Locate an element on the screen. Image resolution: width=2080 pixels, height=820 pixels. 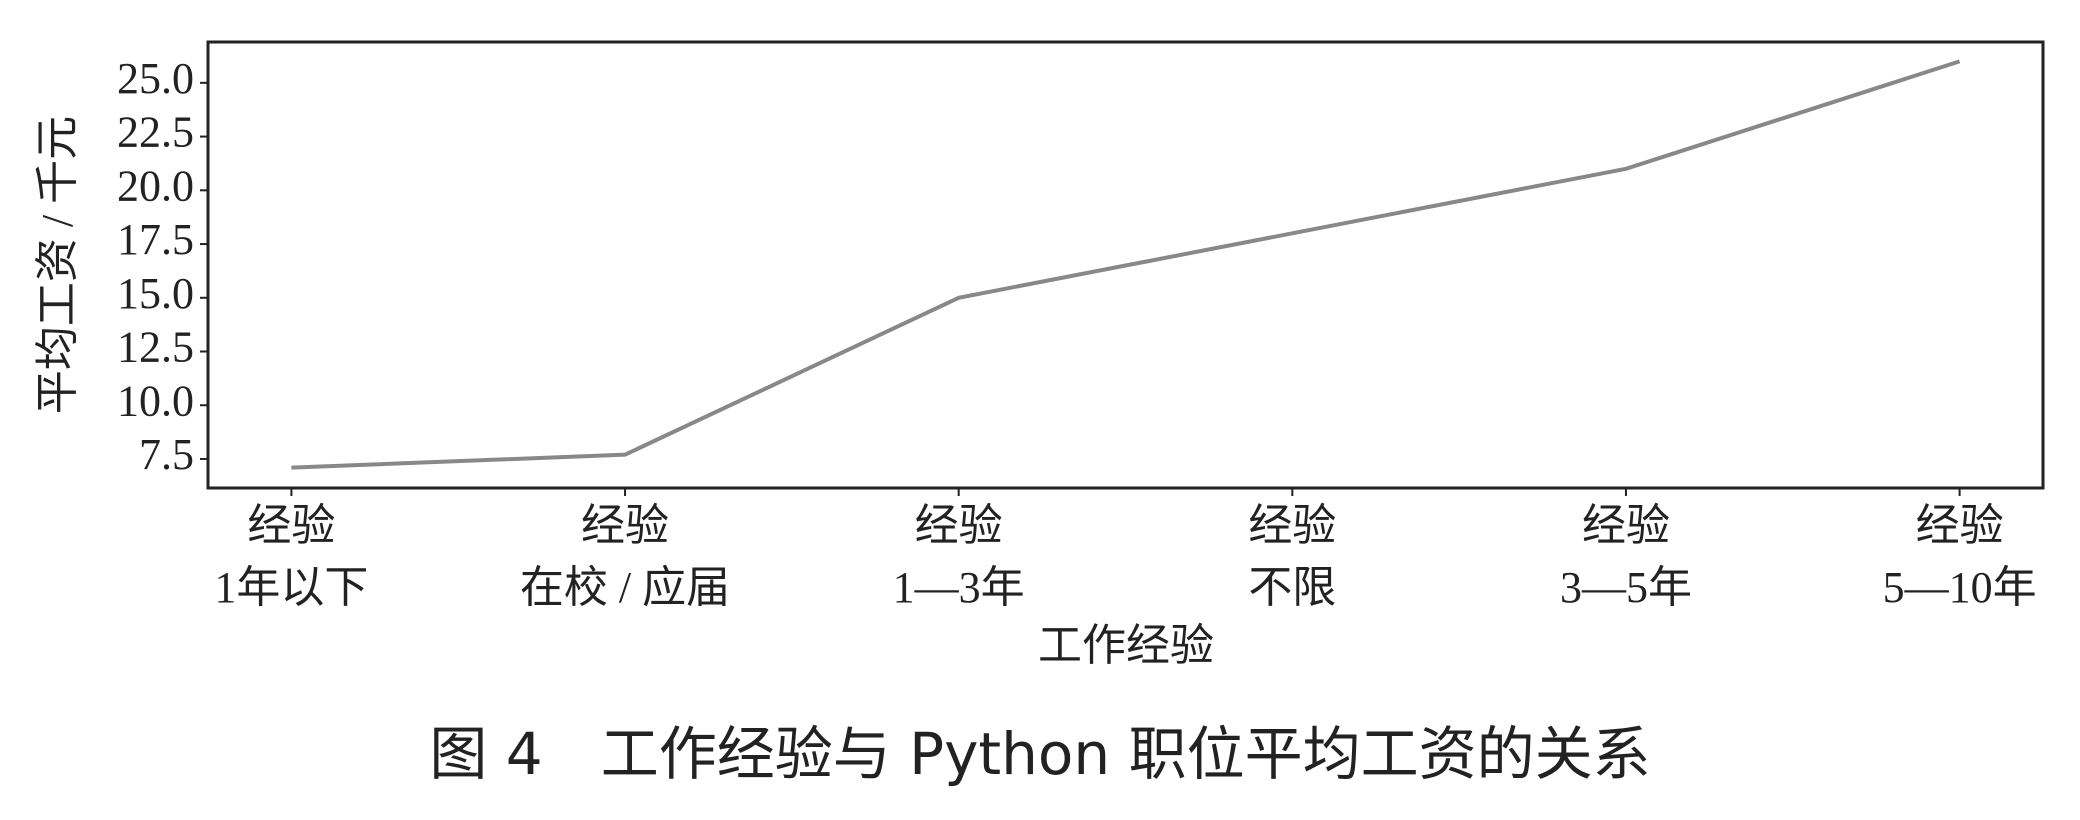
x-tick-label: 在校 / 应届 is located at coordinates (625, 587).